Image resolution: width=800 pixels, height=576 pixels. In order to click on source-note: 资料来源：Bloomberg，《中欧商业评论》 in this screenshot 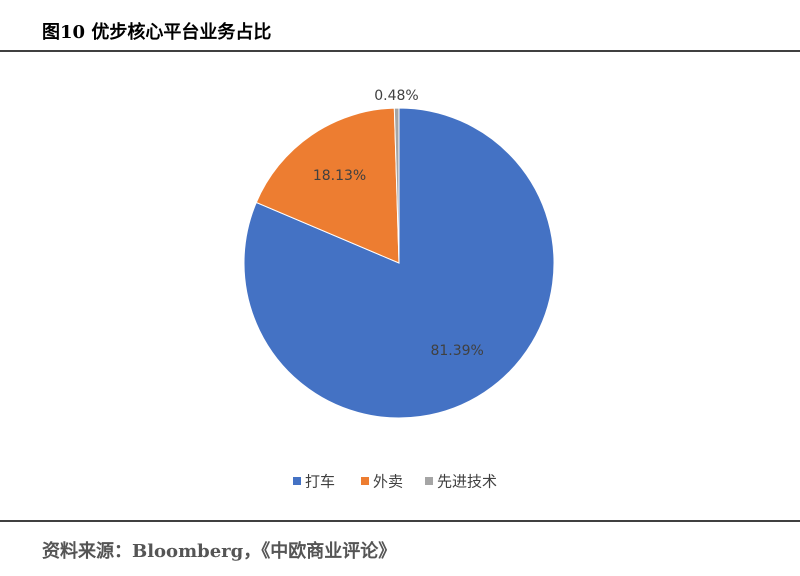, I will do `click(219, 551)`.